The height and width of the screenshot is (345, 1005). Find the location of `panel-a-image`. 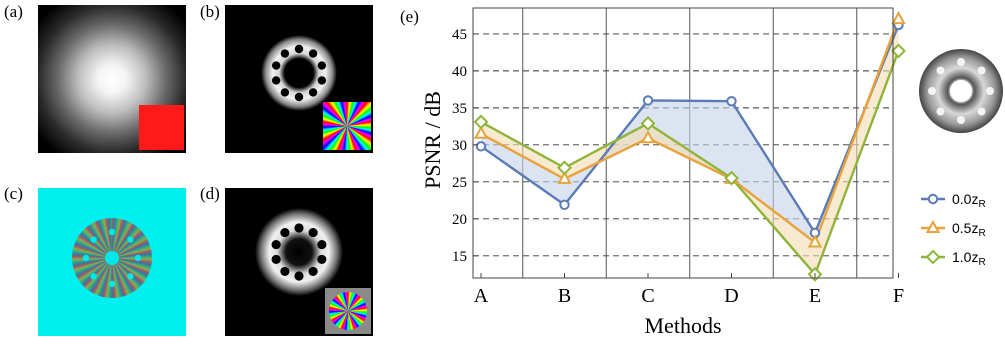

panel-a-image is located at coordinates (112, 79).